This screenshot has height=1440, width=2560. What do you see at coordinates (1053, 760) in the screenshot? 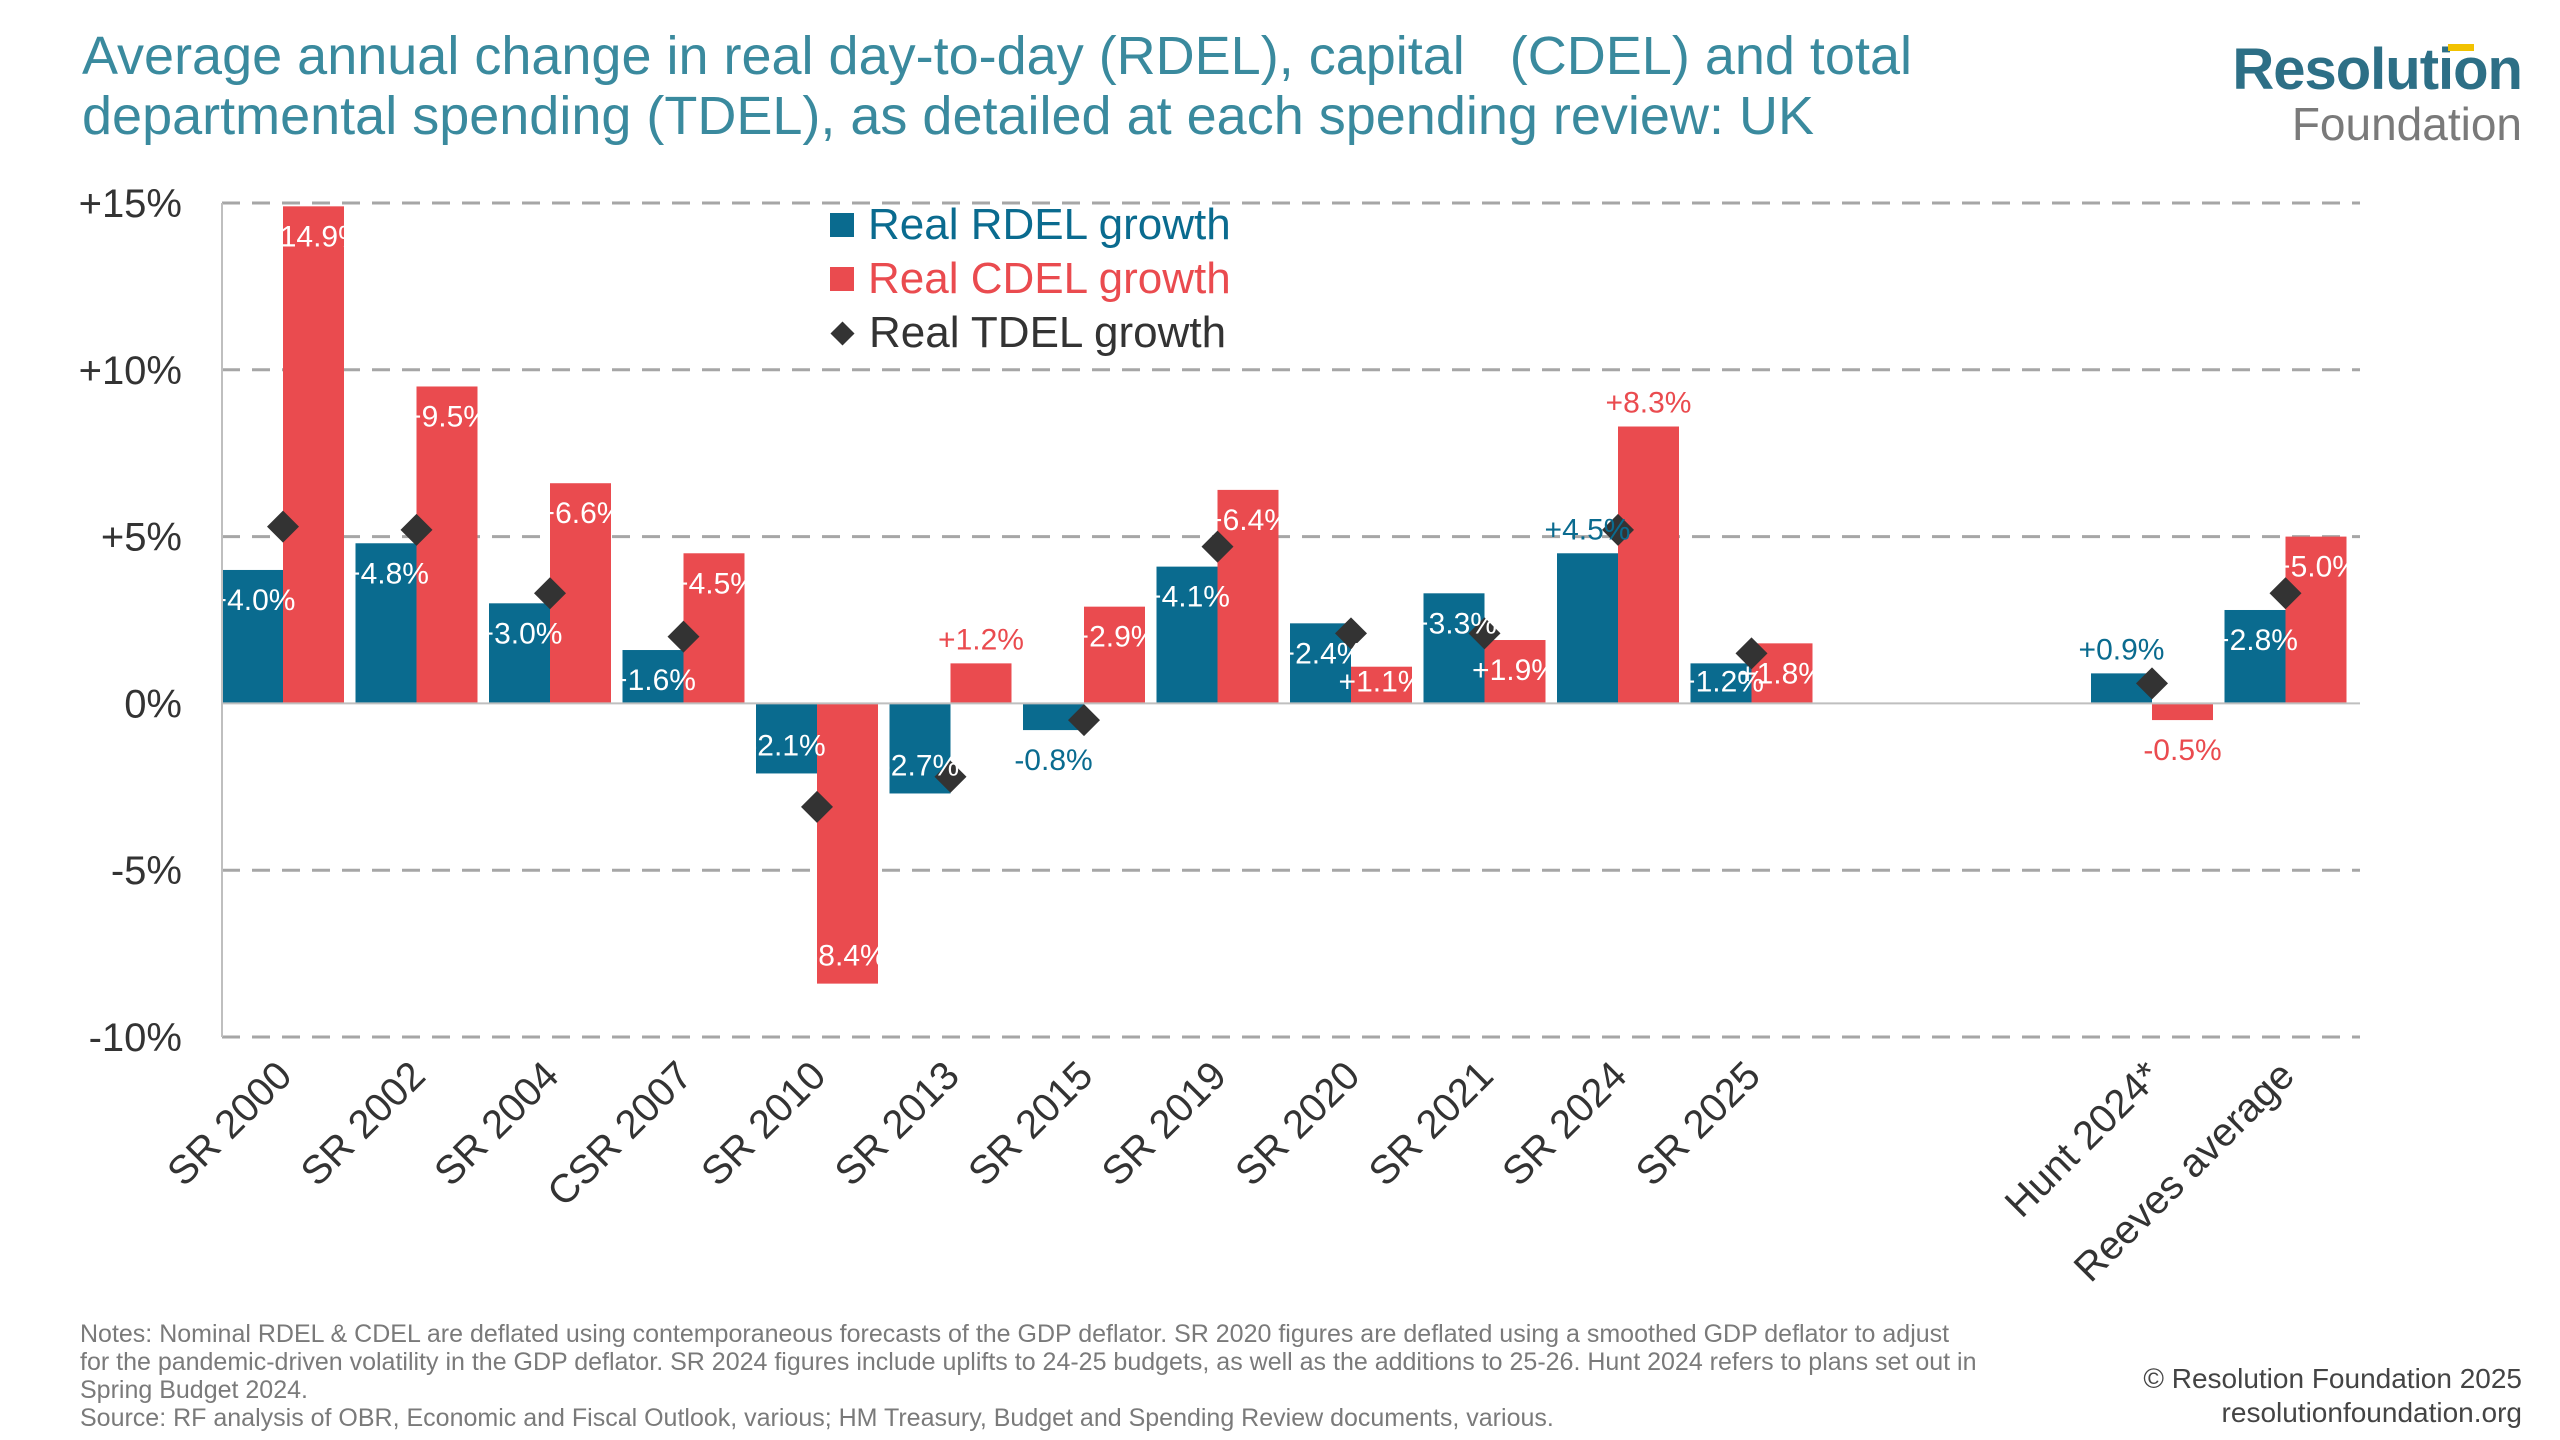
I see `rdel-data-label: -0.8%` at bounding box center [1053, 760].